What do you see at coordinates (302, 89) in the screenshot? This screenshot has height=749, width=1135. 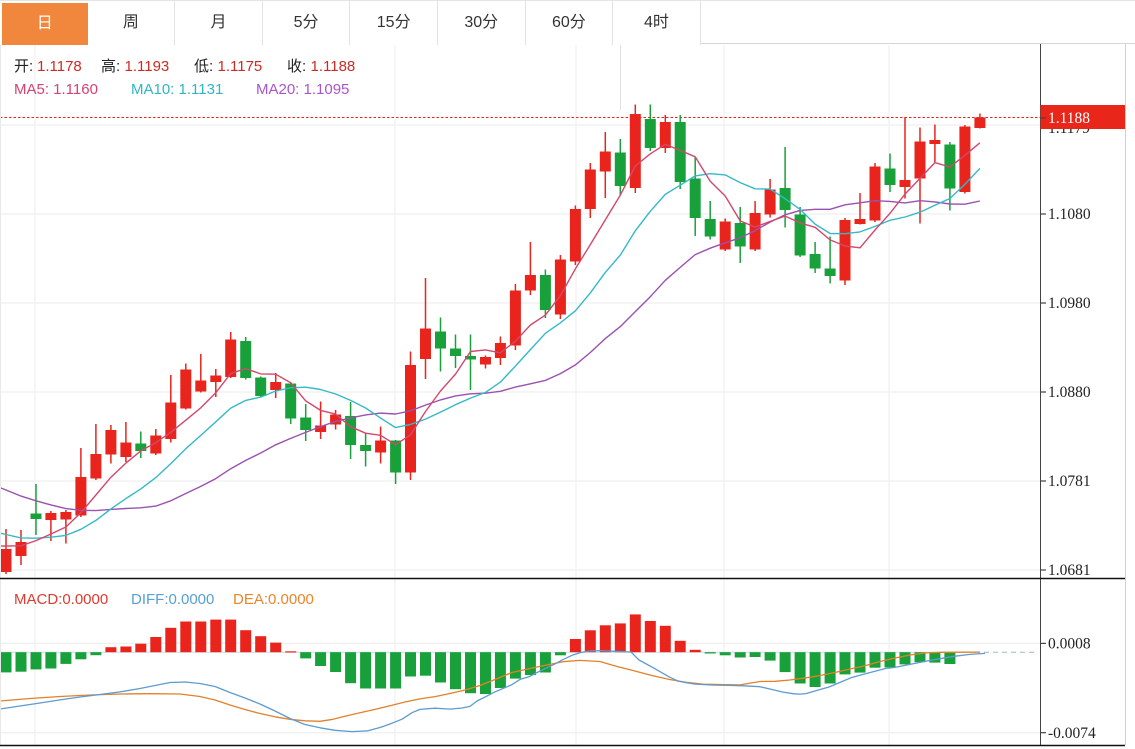 I see `svg-text: MA20: 1.1095` at bounding box center [302, 89].